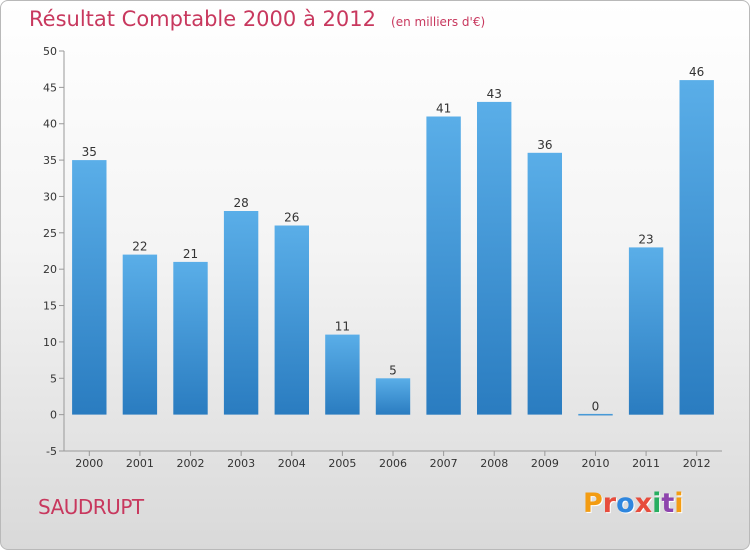 The image size is (750, 550). What do you see at coordinates (438, 22) in the screenshot?
I see `unit-note: (en milliers d'€)` at bounding box center [438, 22].